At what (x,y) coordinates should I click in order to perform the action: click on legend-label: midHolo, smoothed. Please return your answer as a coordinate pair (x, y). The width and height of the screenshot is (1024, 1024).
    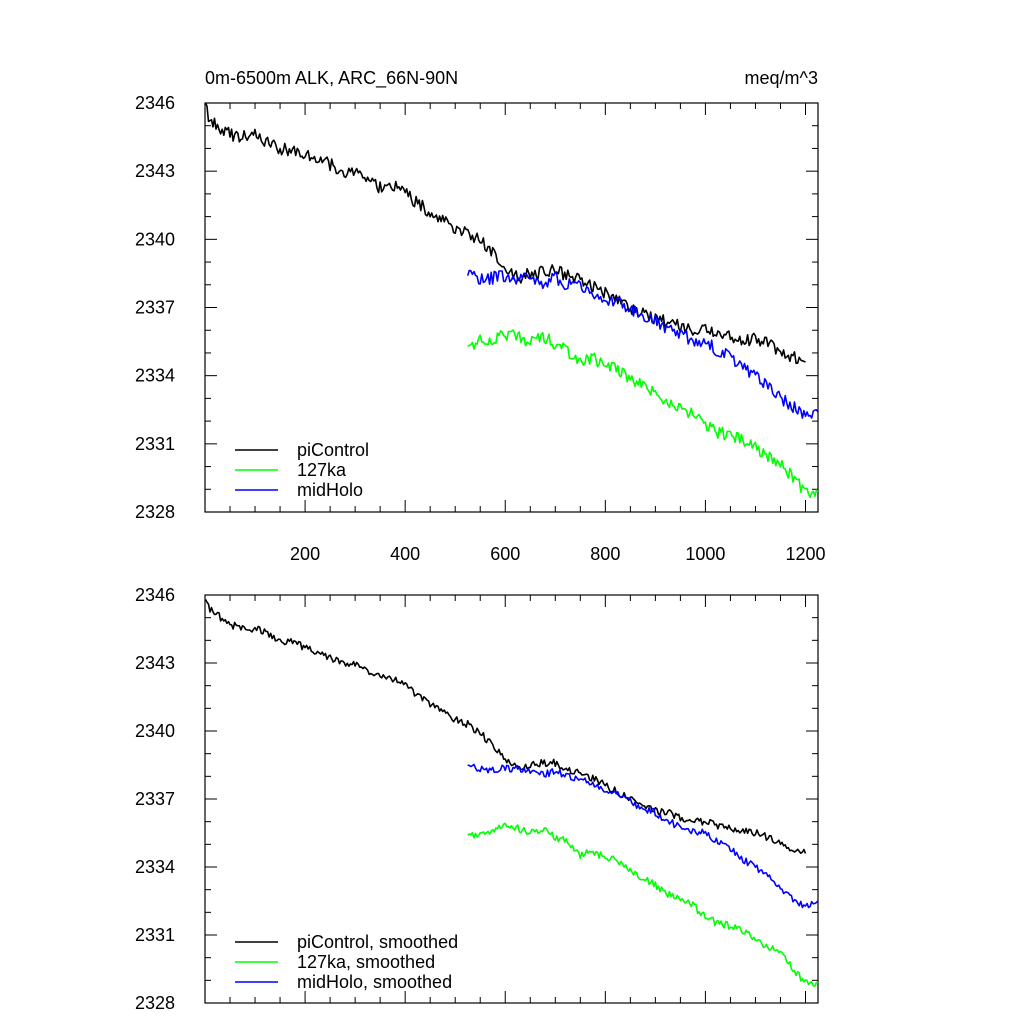
    Looking at the image, I should click on (374, 982).